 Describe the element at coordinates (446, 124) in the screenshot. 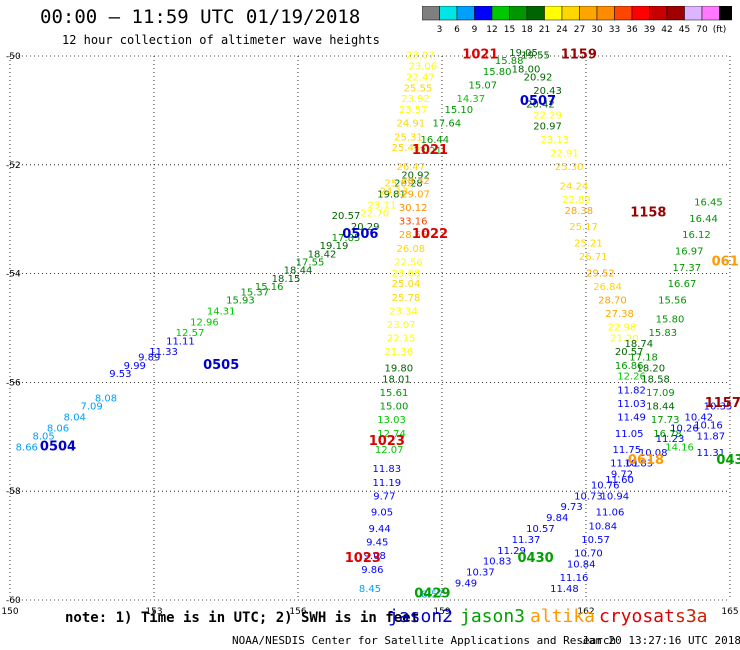

I see `data-point-label: 17.64` at that location.